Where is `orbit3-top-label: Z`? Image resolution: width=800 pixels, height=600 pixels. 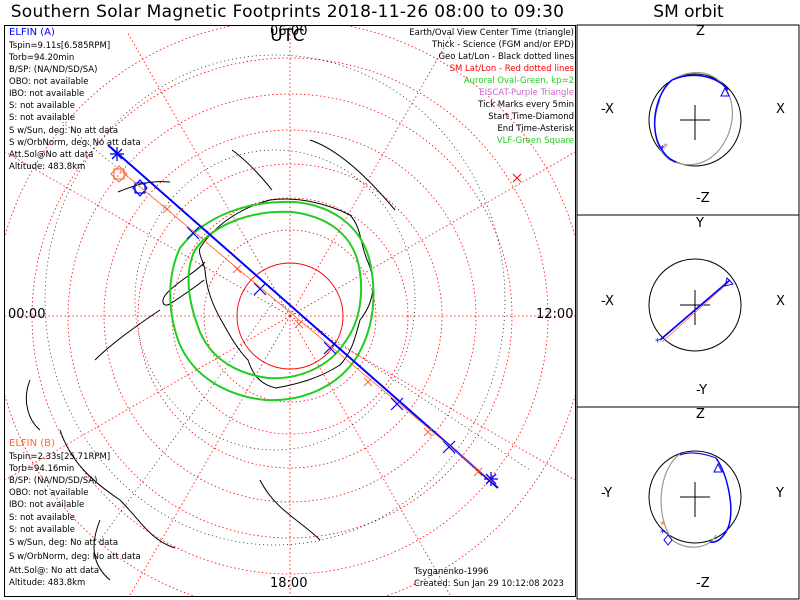 orbit3-top-label: Z is located at coordinates (700, 414).